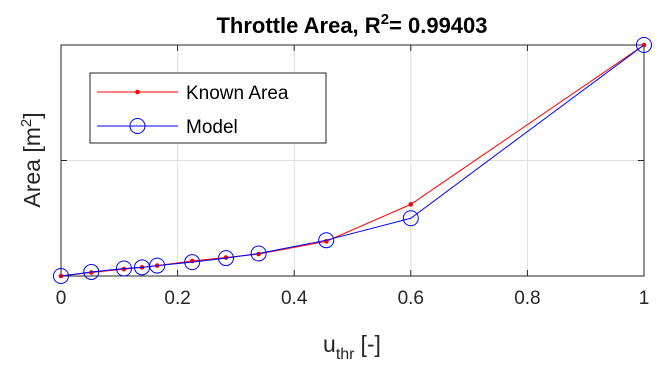 This screenshot has height=372, width=668. I want to click on legend-box, so click(208, 108).